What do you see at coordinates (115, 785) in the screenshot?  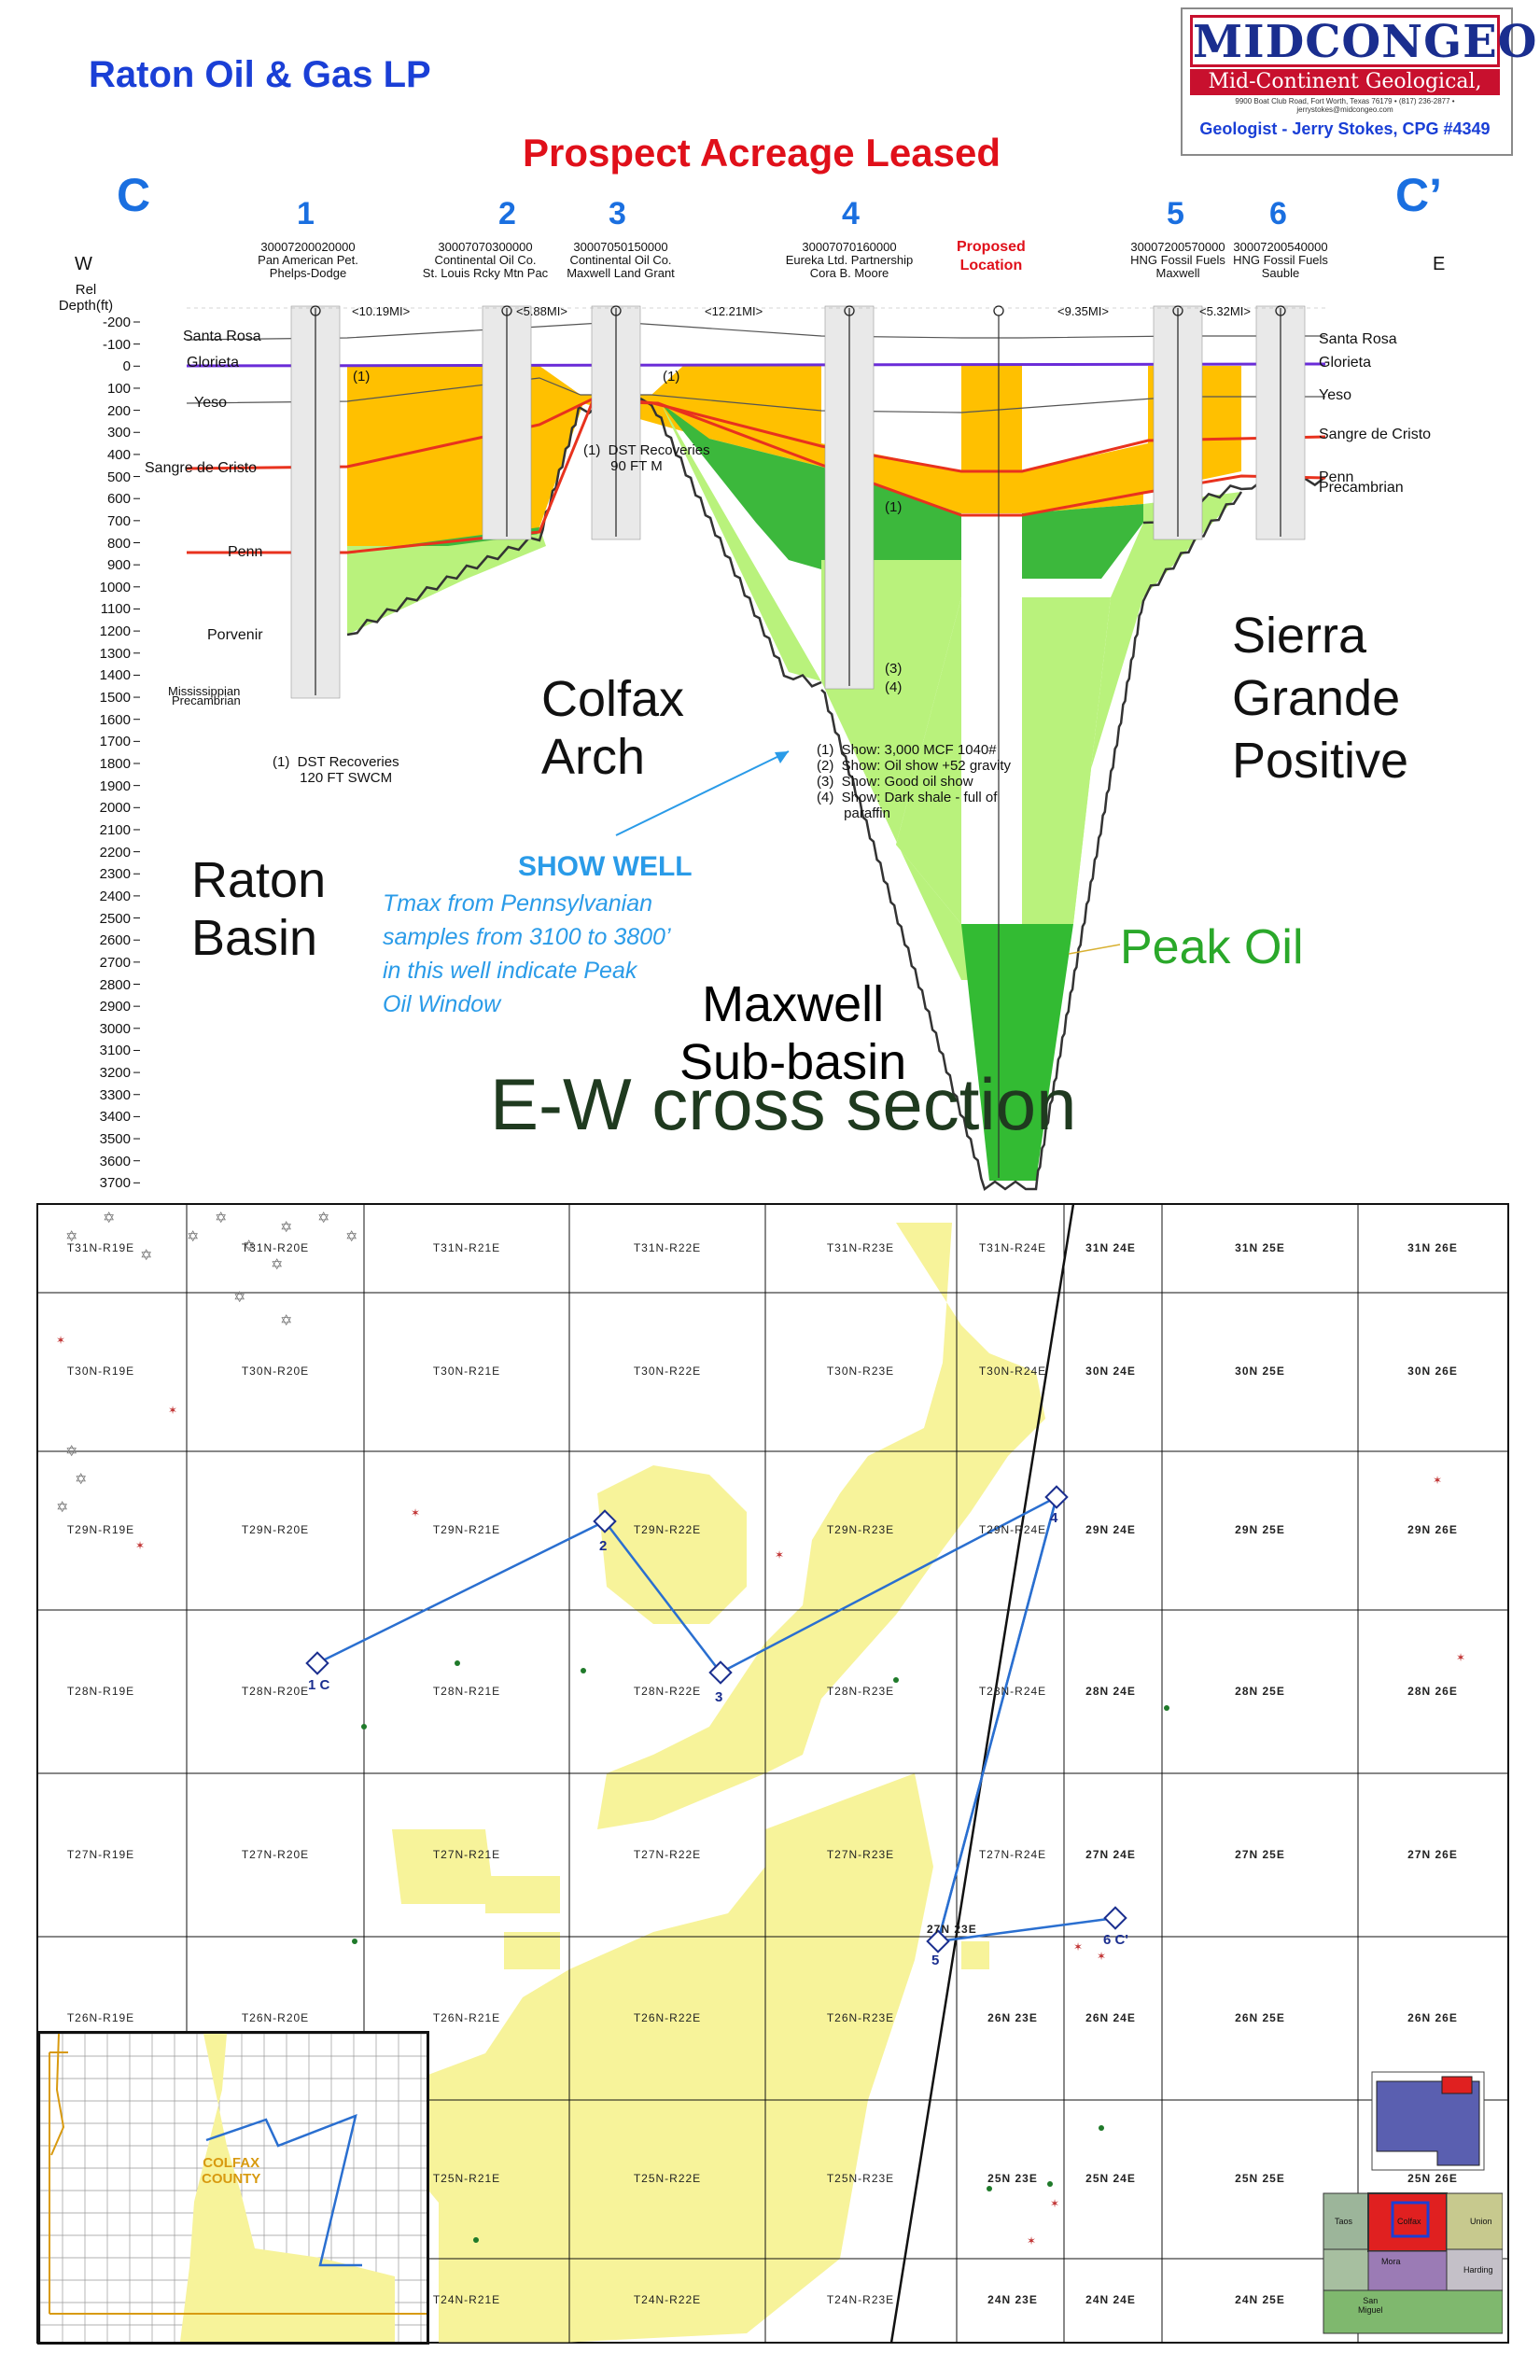 I see `depth-label-1900: 1900` at bounding box center [115, 785].